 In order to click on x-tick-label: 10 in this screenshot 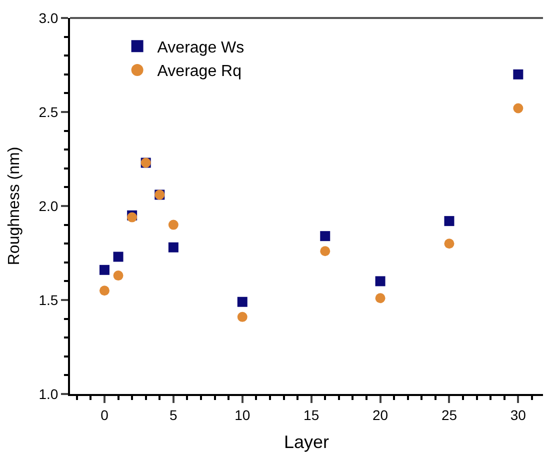, I will do `click(242, 414)`.